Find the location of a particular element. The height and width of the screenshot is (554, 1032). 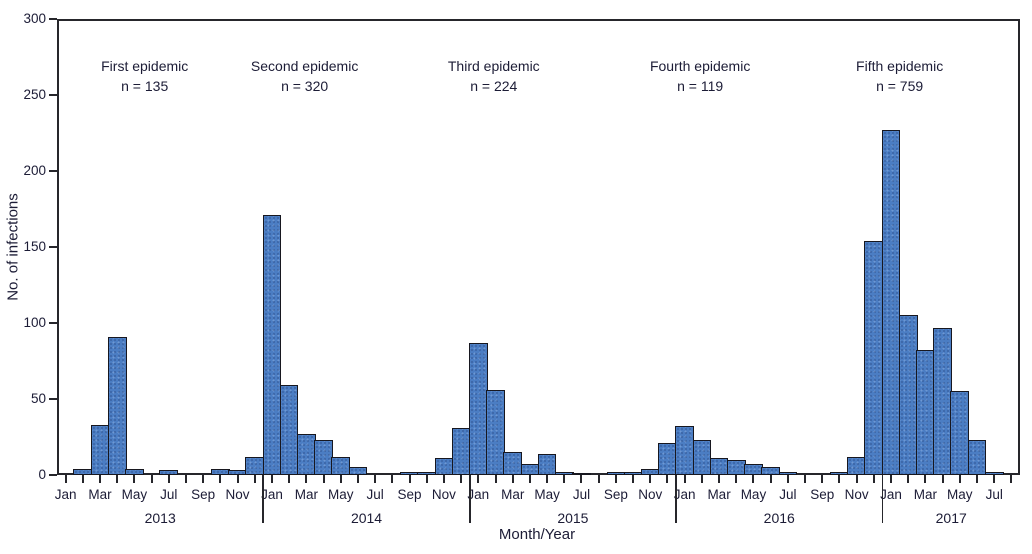

bar-2016-Feb is located at coordinates (702, 457).